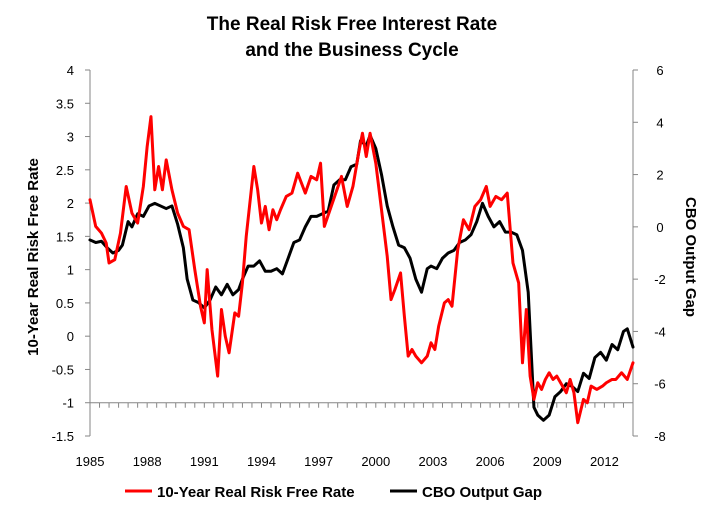 This screenshot has height=510, width=705. Describe the element at coordinates (90, 461) in the screenshot. I see `x-tick-label: 1985` at that location.